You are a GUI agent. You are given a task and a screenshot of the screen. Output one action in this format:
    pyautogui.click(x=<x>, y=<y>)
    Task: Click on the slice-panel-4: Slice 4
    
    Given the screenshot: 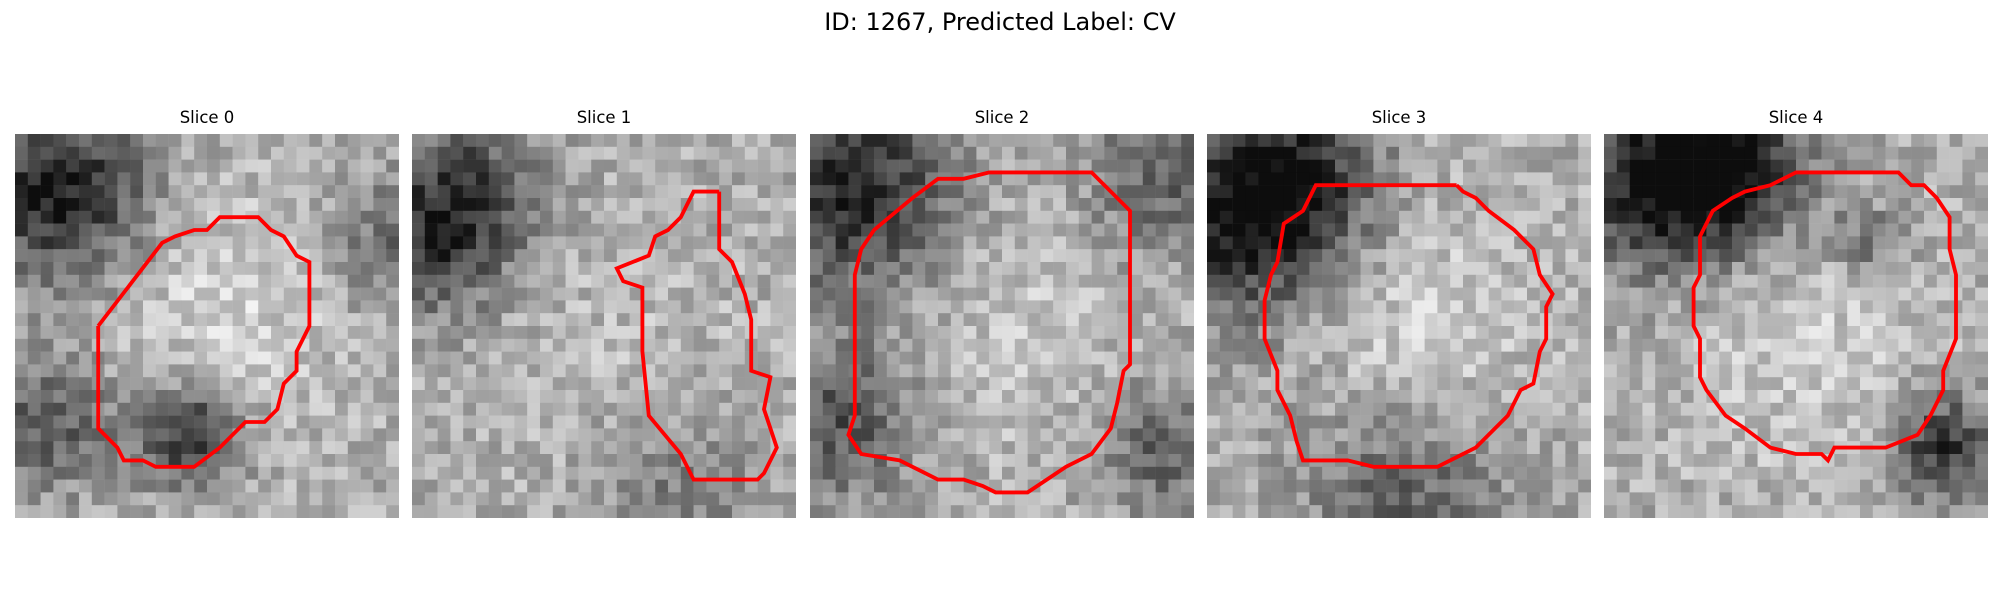 What is the action you would take?
    pyautogui.click(x=1796, y=313)
    